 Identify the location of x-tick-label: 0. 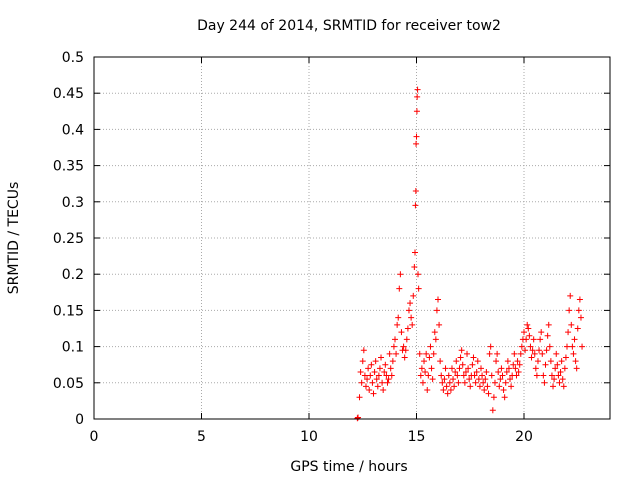
(94, 437).